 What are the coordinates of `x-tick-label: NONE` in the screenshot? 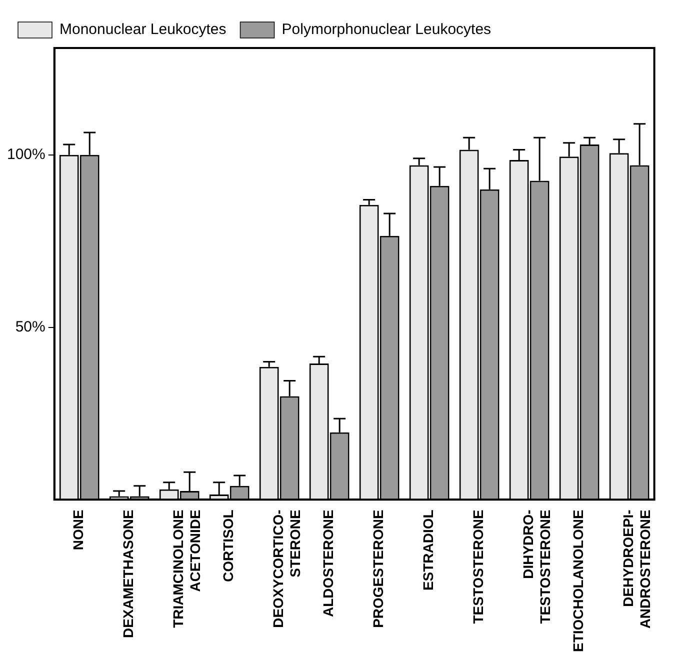 It's located at (78, 530).